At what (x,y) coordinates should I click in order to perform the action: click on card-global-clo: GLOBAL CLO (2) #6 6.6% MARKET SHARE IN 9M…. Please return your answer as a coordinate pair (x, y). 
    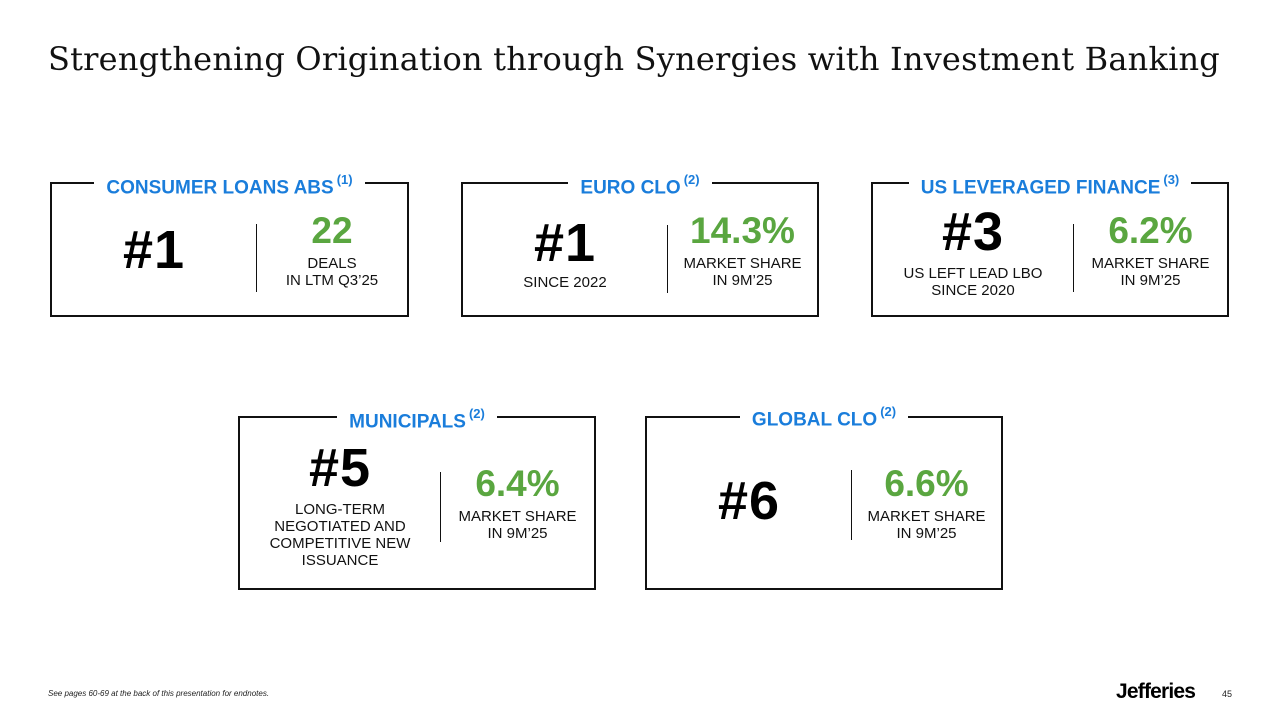
    Looking at the image, I should click on (824, 495).